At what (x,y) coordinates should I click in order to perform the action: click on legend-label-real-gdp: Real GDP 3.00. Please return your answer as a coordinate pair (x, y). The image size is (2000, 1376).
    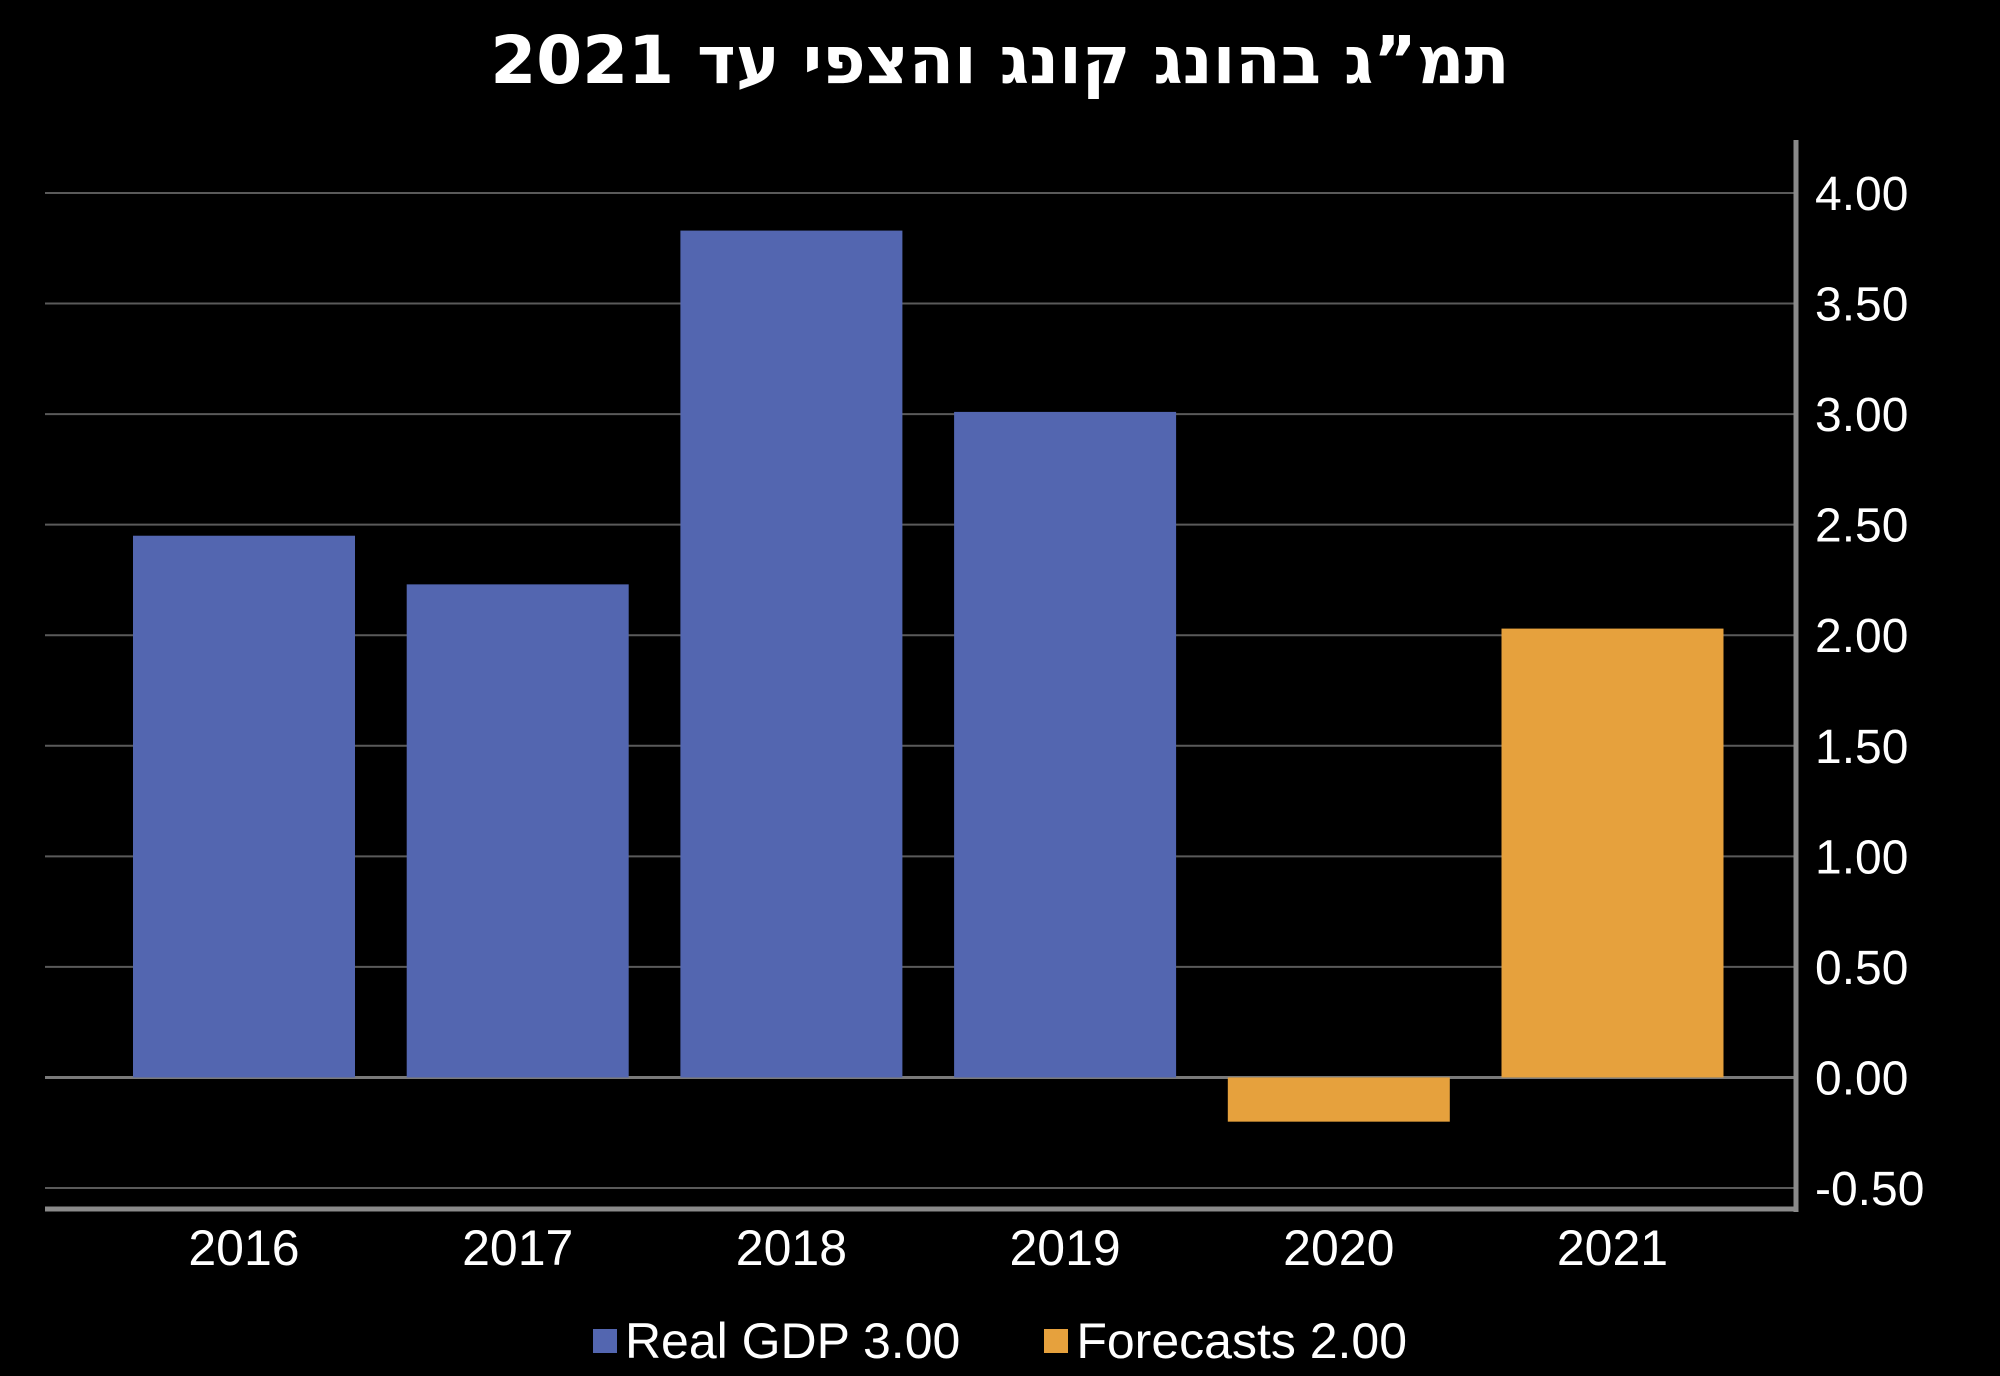
    Looking at the image, I should click on (792, 1341).